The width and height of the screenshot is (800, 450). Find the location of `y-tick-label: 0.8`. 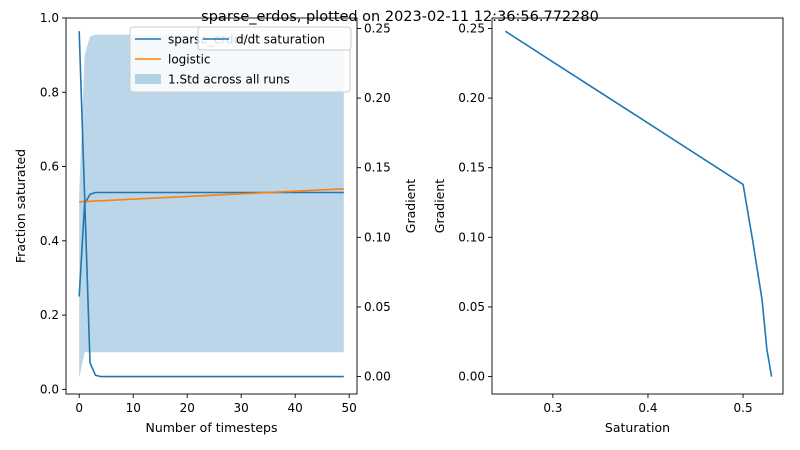

y-tick-label: 0.8 is located at coordinates (49, 92).